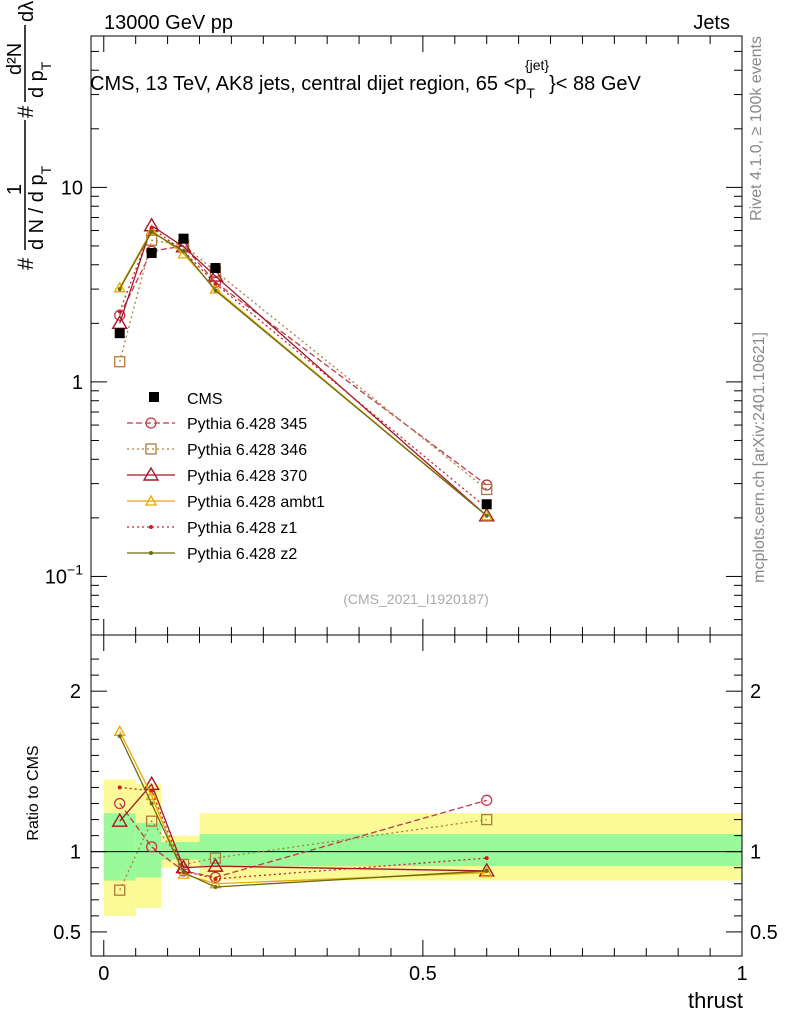  Describe the element at coordinates (168, 23) in the screenshot. I see `header-left: 13000 GeV pp` at that location.